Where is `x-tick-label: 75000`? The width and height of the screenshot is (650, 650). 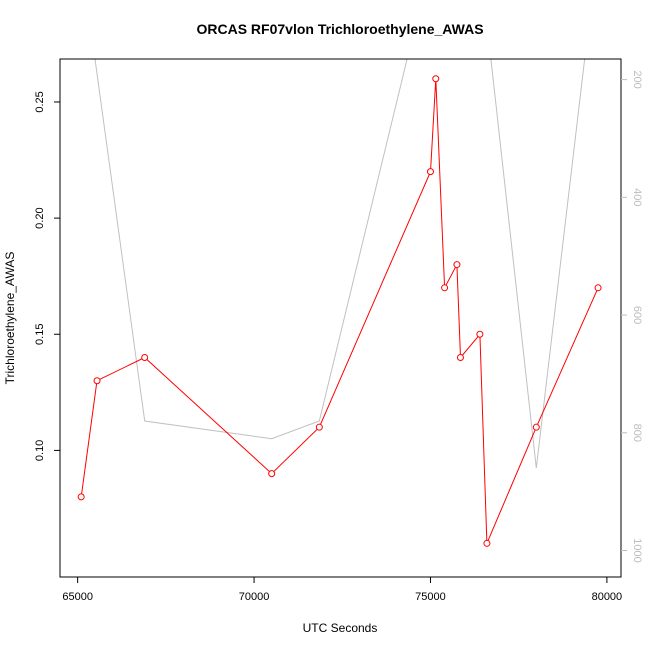
x-tick-label: 75000 is located at coordinates (430, 597).